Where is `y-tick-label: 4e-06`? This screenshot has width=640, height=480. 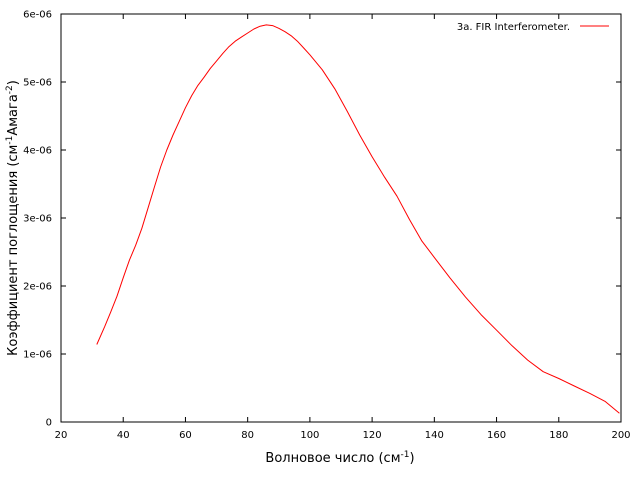
y-tick-label: 4e-06 is located at coordinates (37, 151).